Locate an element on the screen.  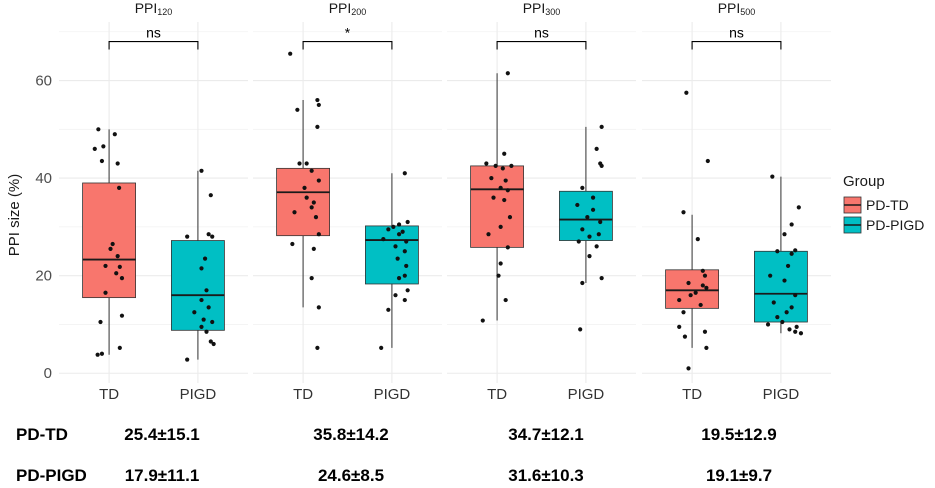
legend-label: PD-TD is located at coordinates (887, 205).